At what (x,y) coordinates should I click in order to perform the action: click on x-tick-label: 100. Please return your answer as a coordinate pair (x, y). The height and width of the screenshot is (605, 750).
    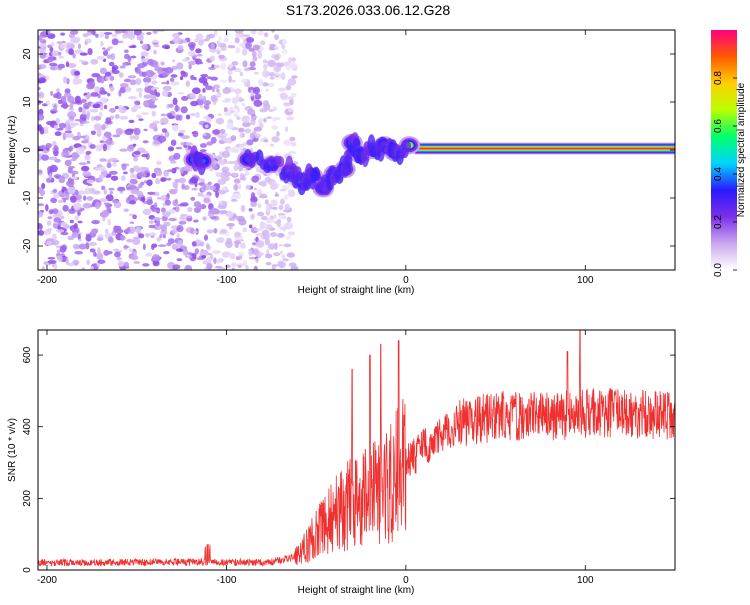
    Looking at the image, I should click on (585, 280).